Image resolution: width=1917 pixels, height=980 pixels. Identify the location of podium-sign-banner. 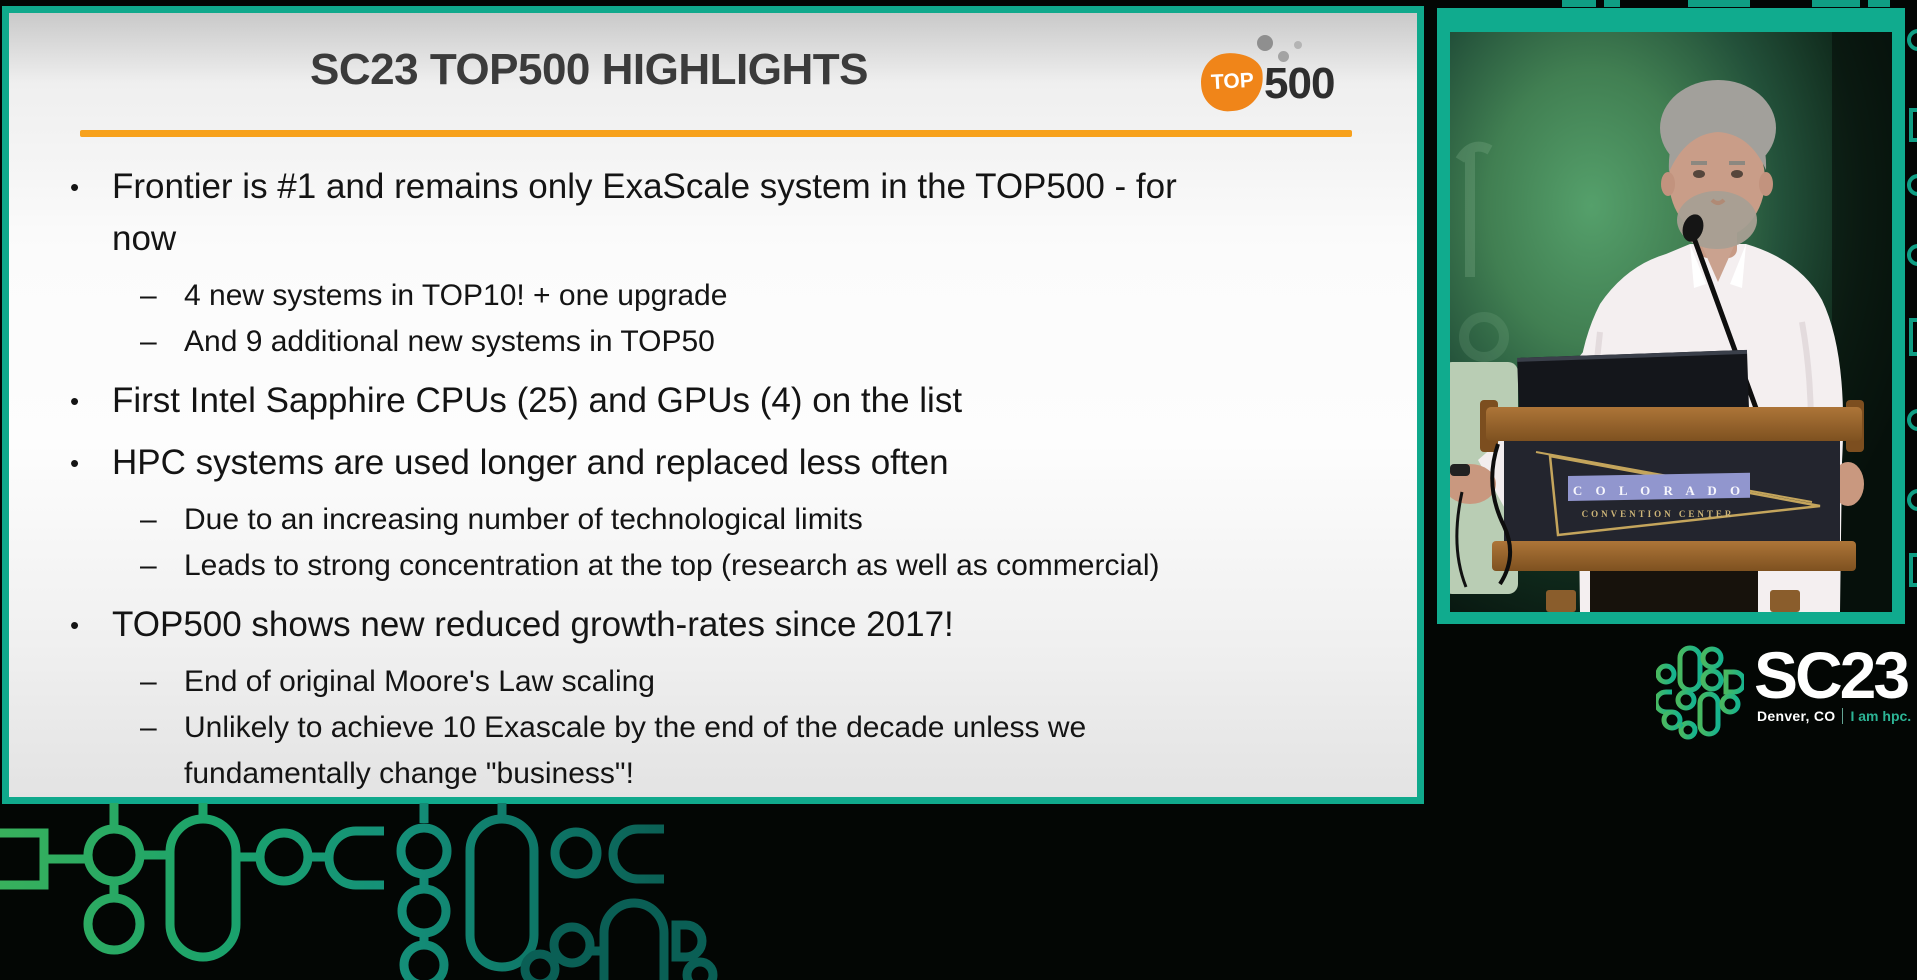
(1659, 486).